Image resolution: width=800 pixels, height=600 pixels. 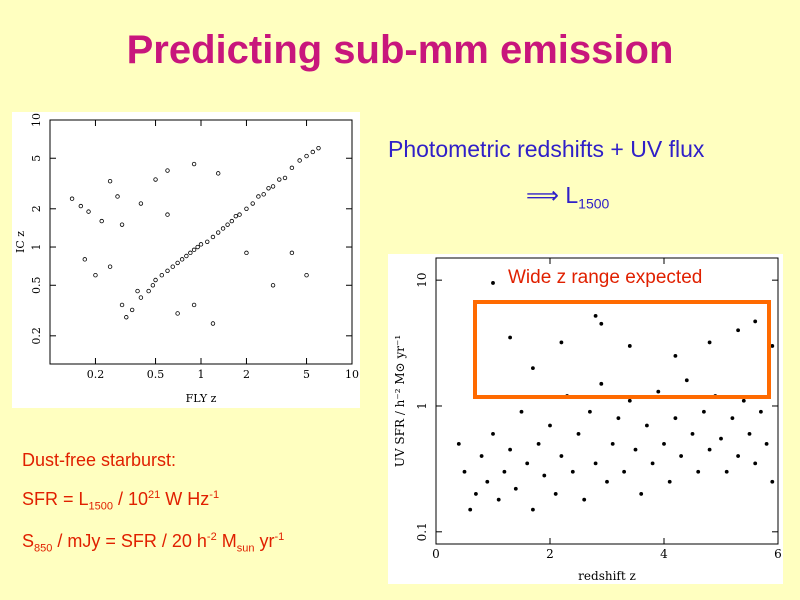 I want to click on x-tick-label: 2, so click(x=246, y=374).